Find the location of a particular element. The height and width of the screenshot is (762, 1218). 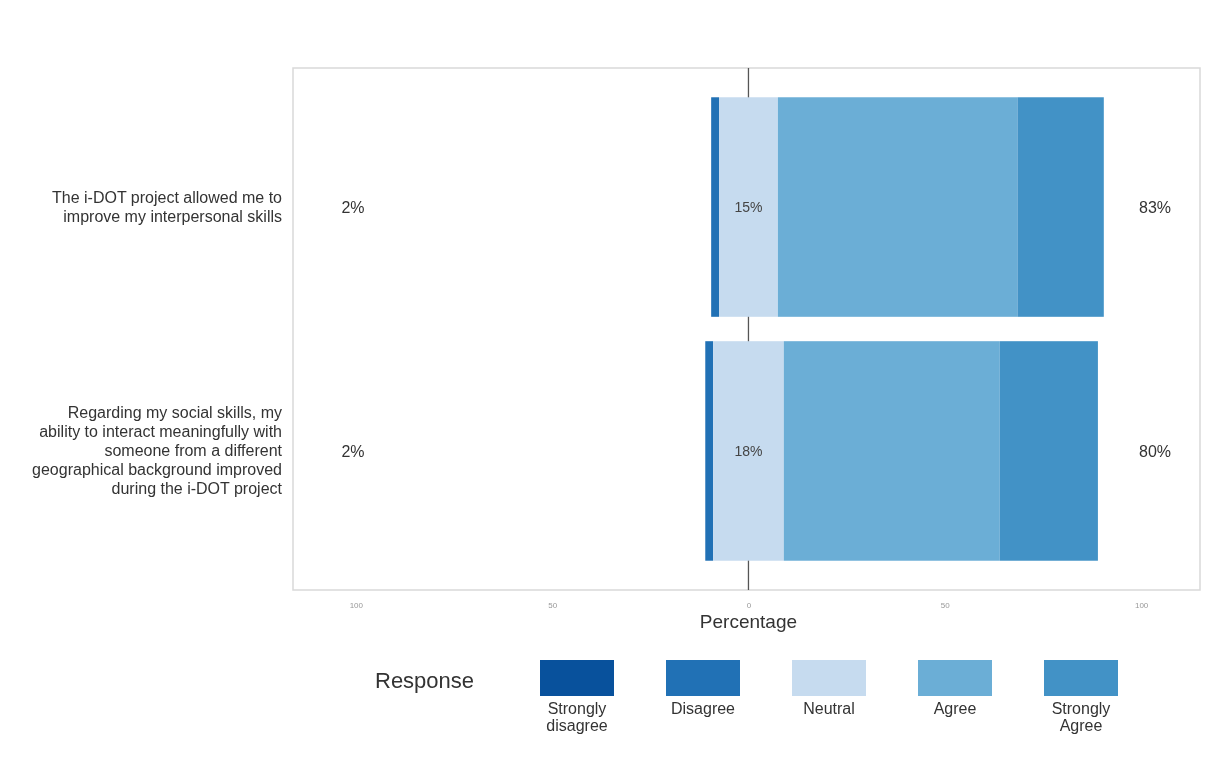

legend-title: Response is located at coordinates (425, 680).